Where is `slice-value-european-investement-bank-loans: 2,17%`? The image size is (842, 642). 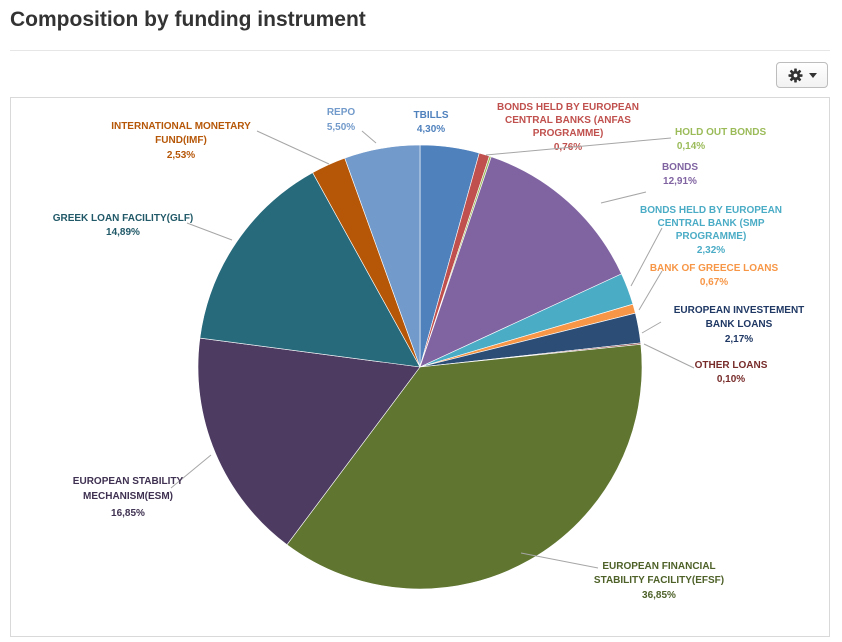
slice-value-european-investement-bank-loans: 2,17% is located at coordinates (739, 339).